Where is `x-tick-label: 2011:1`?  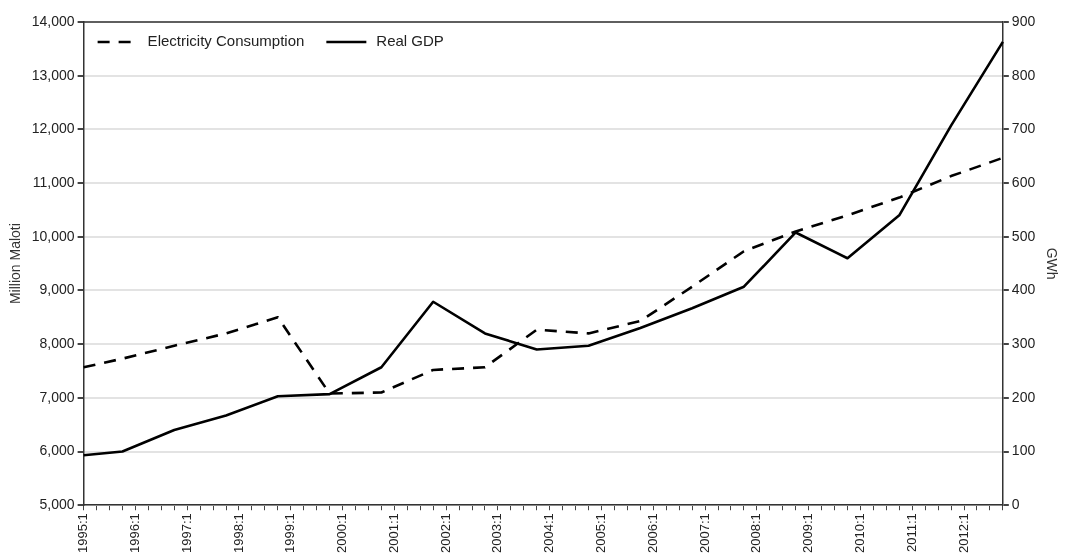
x-tick-label: 2011:1 is located at coordinates (911, 533).